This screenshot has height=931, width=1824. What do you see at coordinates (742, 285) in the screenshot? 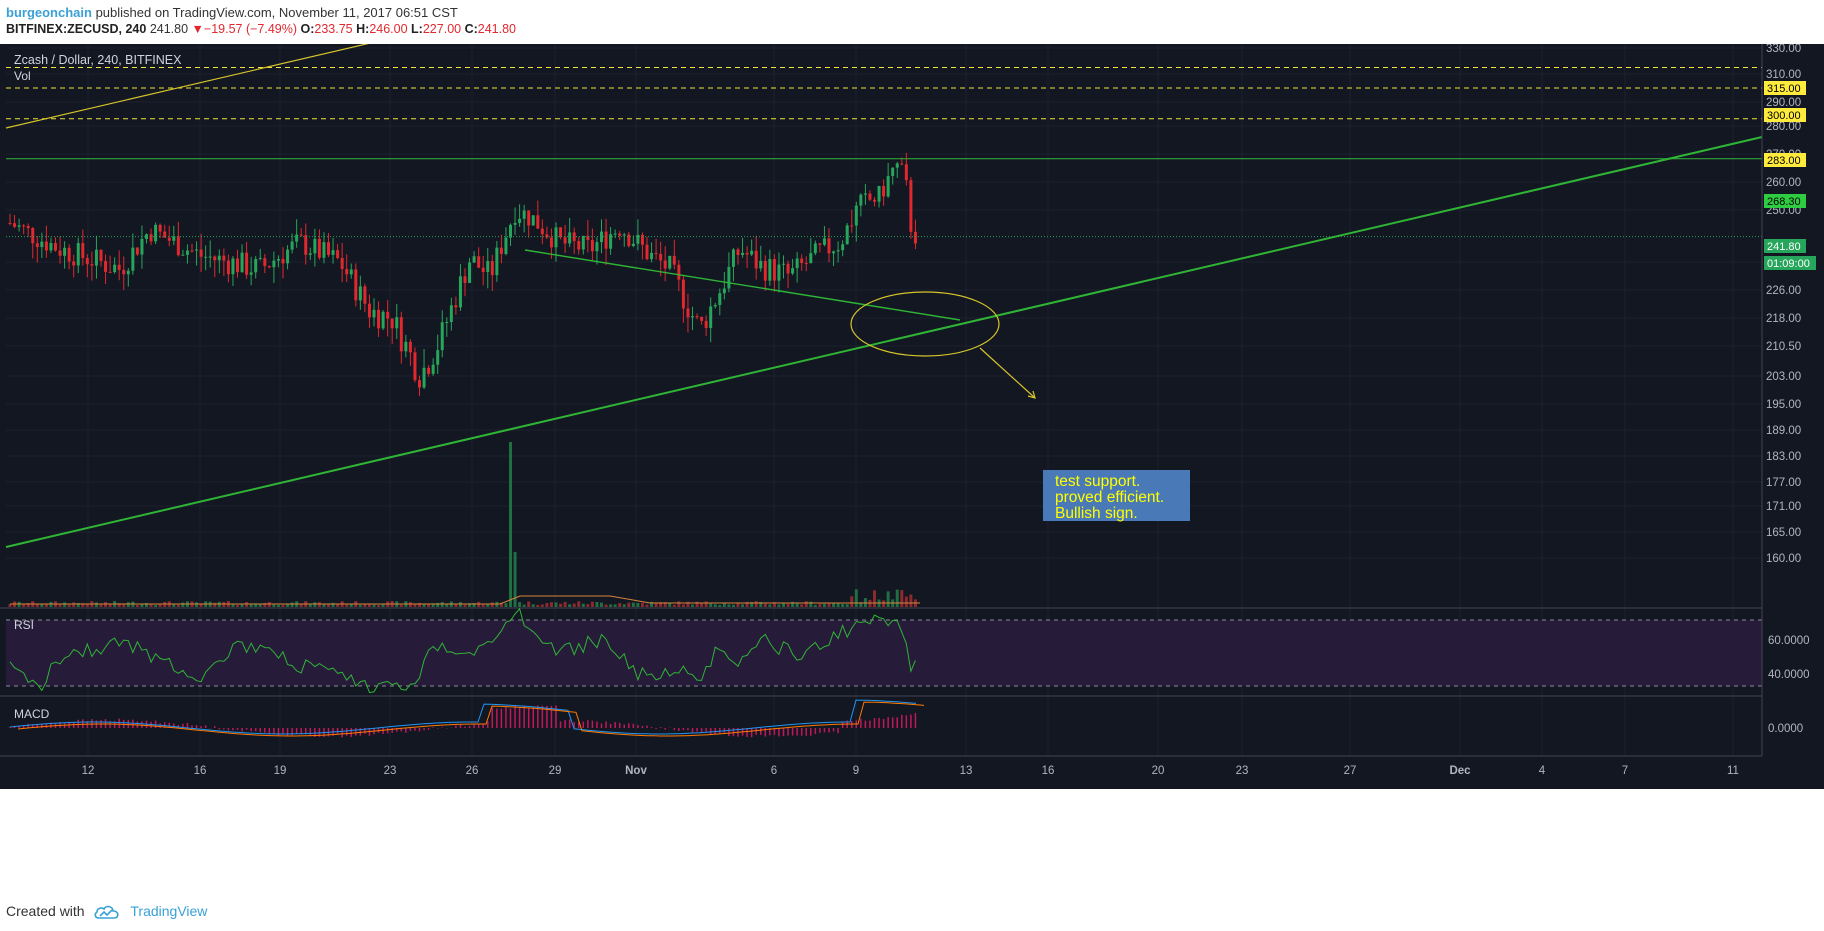
I see `descending-trend-line` at bounding box center [742, 285].